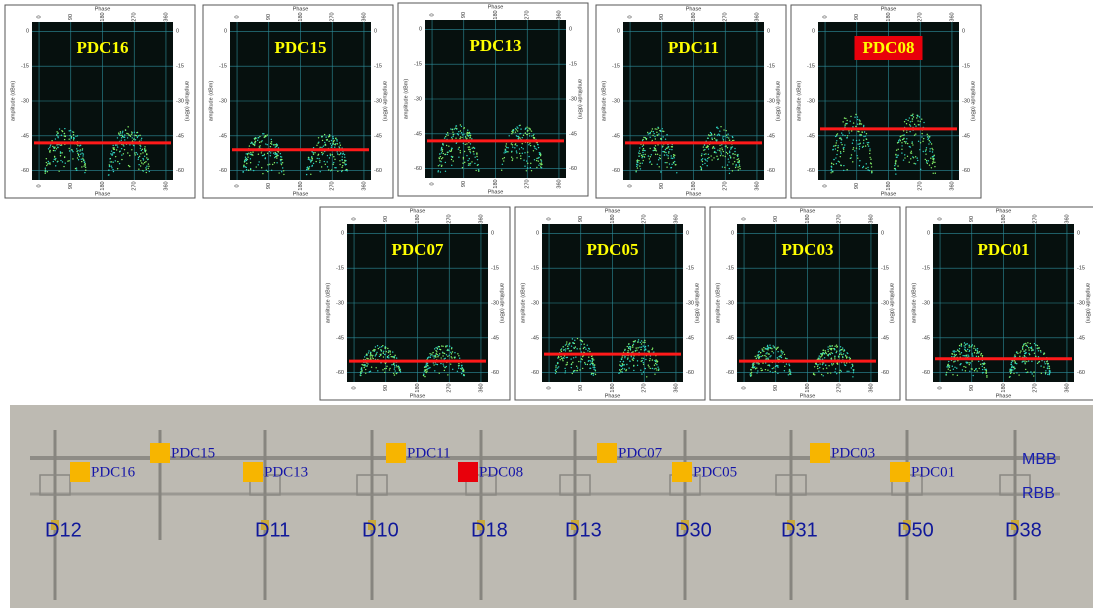  What do you see at coordinates (631, 185) in the screenshot?
I see `x-tick-label: 0` at bounding box center [631, 185].